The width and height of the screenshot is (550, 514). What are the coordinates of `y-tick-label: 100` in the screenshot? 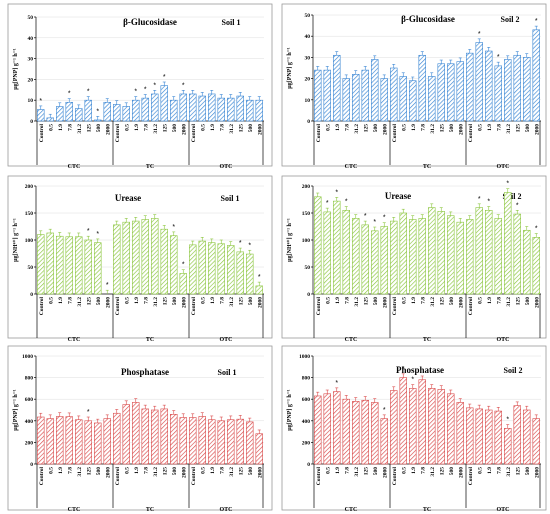 It's located at (306, 241).